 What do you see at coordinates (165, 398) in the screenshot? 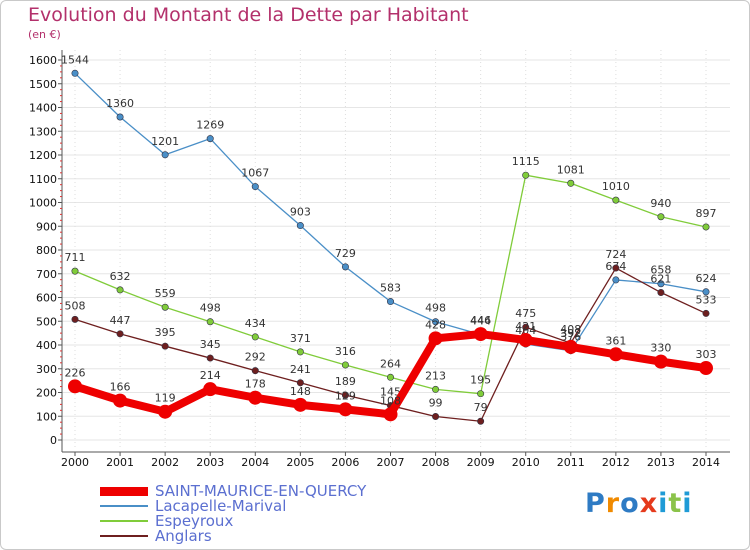
I see `data-label: 119` at bounding box center [165, 398].